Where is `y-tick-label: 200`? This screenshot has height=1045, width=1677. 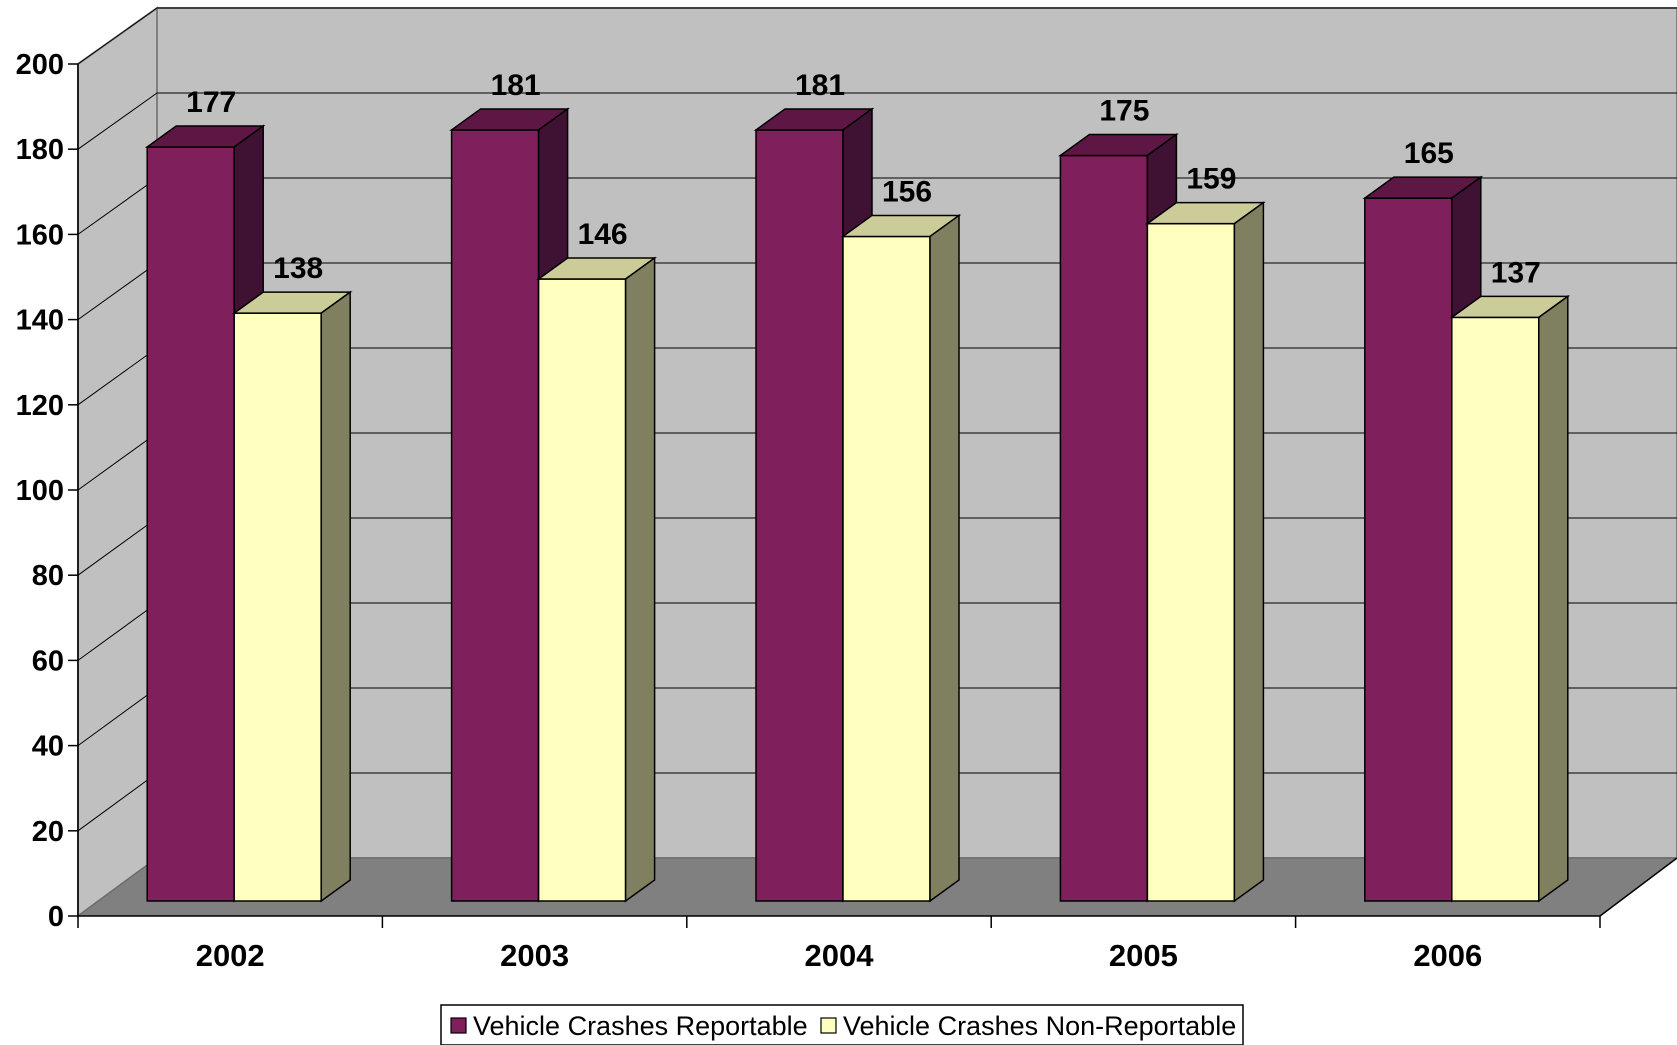
y-tick-label: 200 is located at coordinates (40, 65).